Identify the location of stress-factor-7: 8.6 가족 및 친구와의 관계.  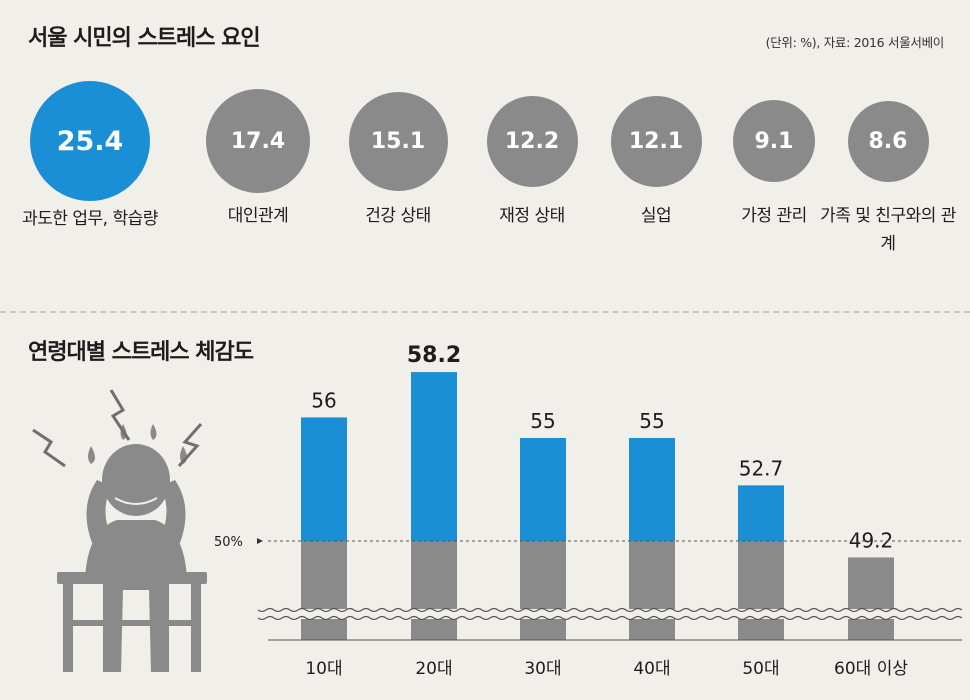
(886, 169).